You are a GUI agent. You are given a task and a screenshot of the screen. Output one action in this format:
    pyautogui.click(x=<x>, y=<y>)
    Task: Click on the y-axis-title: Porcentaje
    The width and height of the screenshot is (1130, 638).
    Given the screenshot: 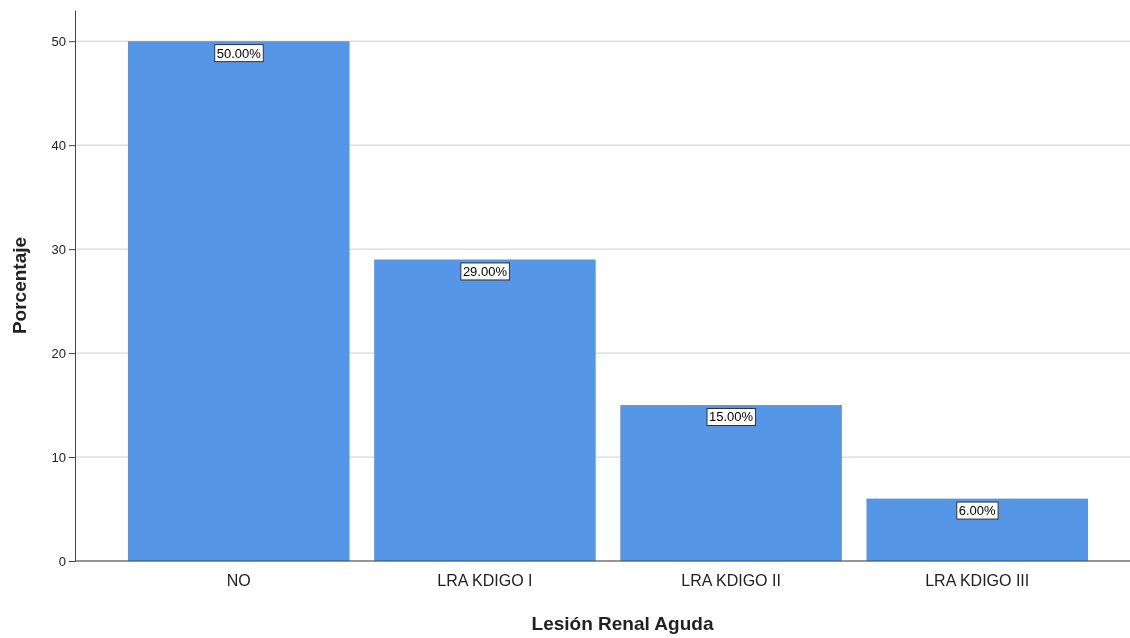 What is the action you would take?
    pyautogui.click(x=19, y=285)
    